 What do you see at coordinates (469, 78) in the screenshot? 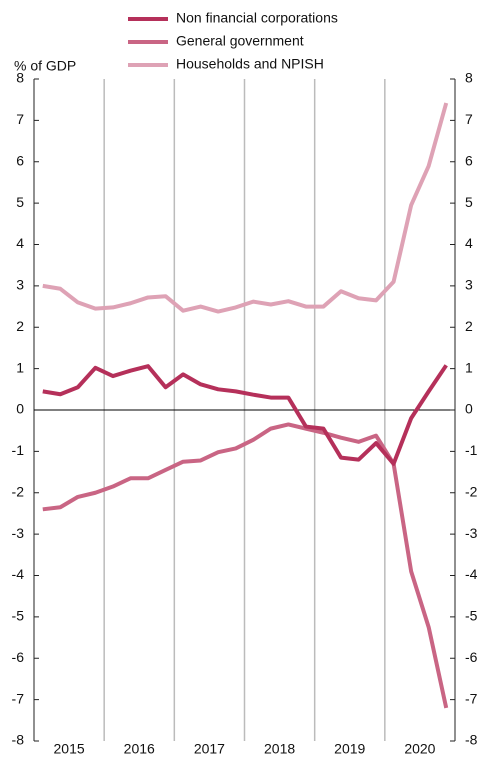
I see `y2-tick-label: 8` at bounding box center [469, 78].